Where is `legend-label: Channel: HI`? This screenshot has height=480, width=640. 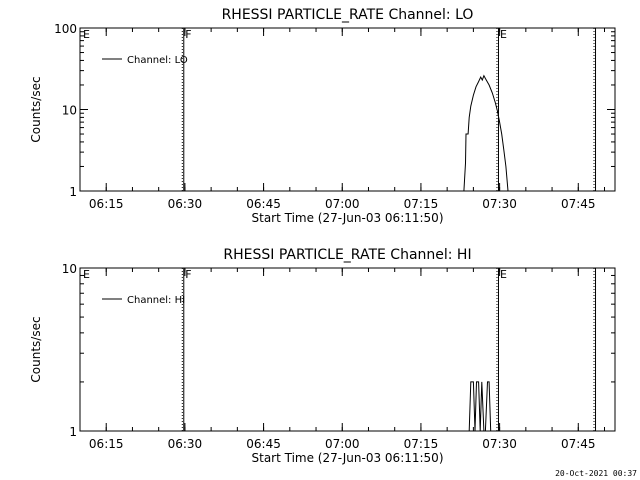 legend-label: Channel: HI is located at coordinates (156, 300).